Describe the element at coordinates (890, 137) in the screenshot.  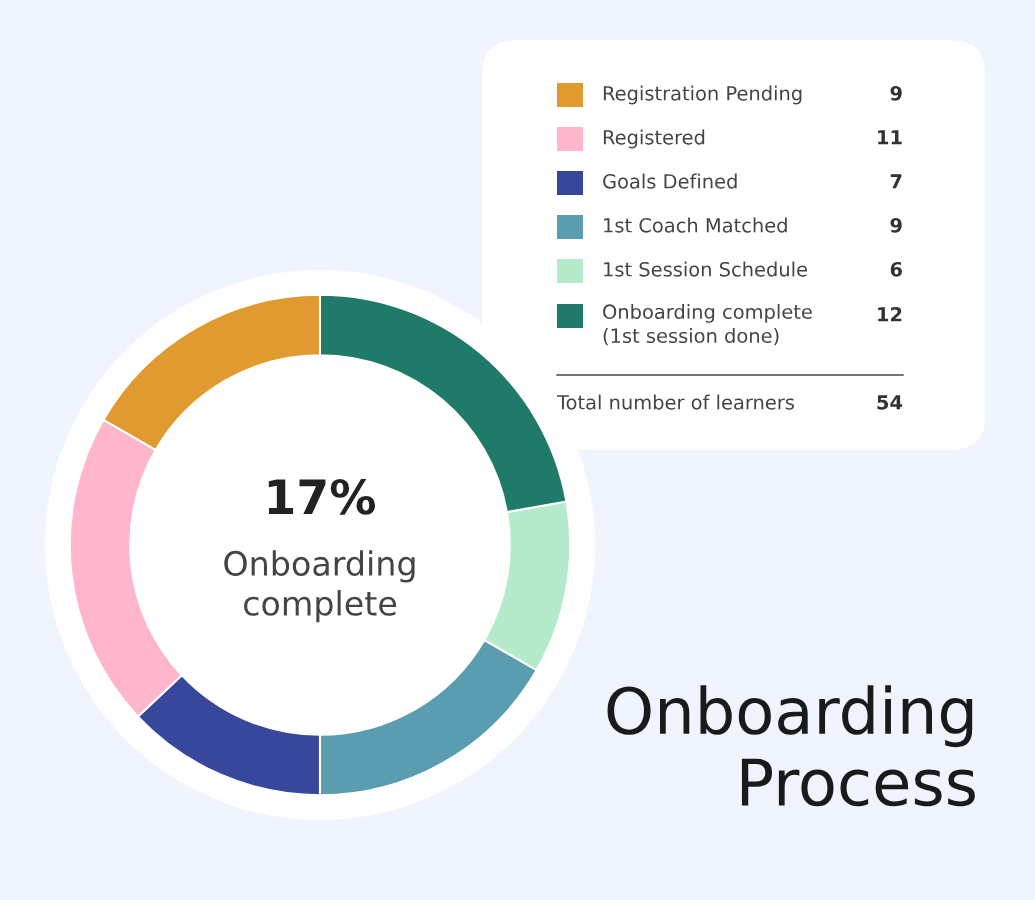
I see `data-label: 11` at that location.